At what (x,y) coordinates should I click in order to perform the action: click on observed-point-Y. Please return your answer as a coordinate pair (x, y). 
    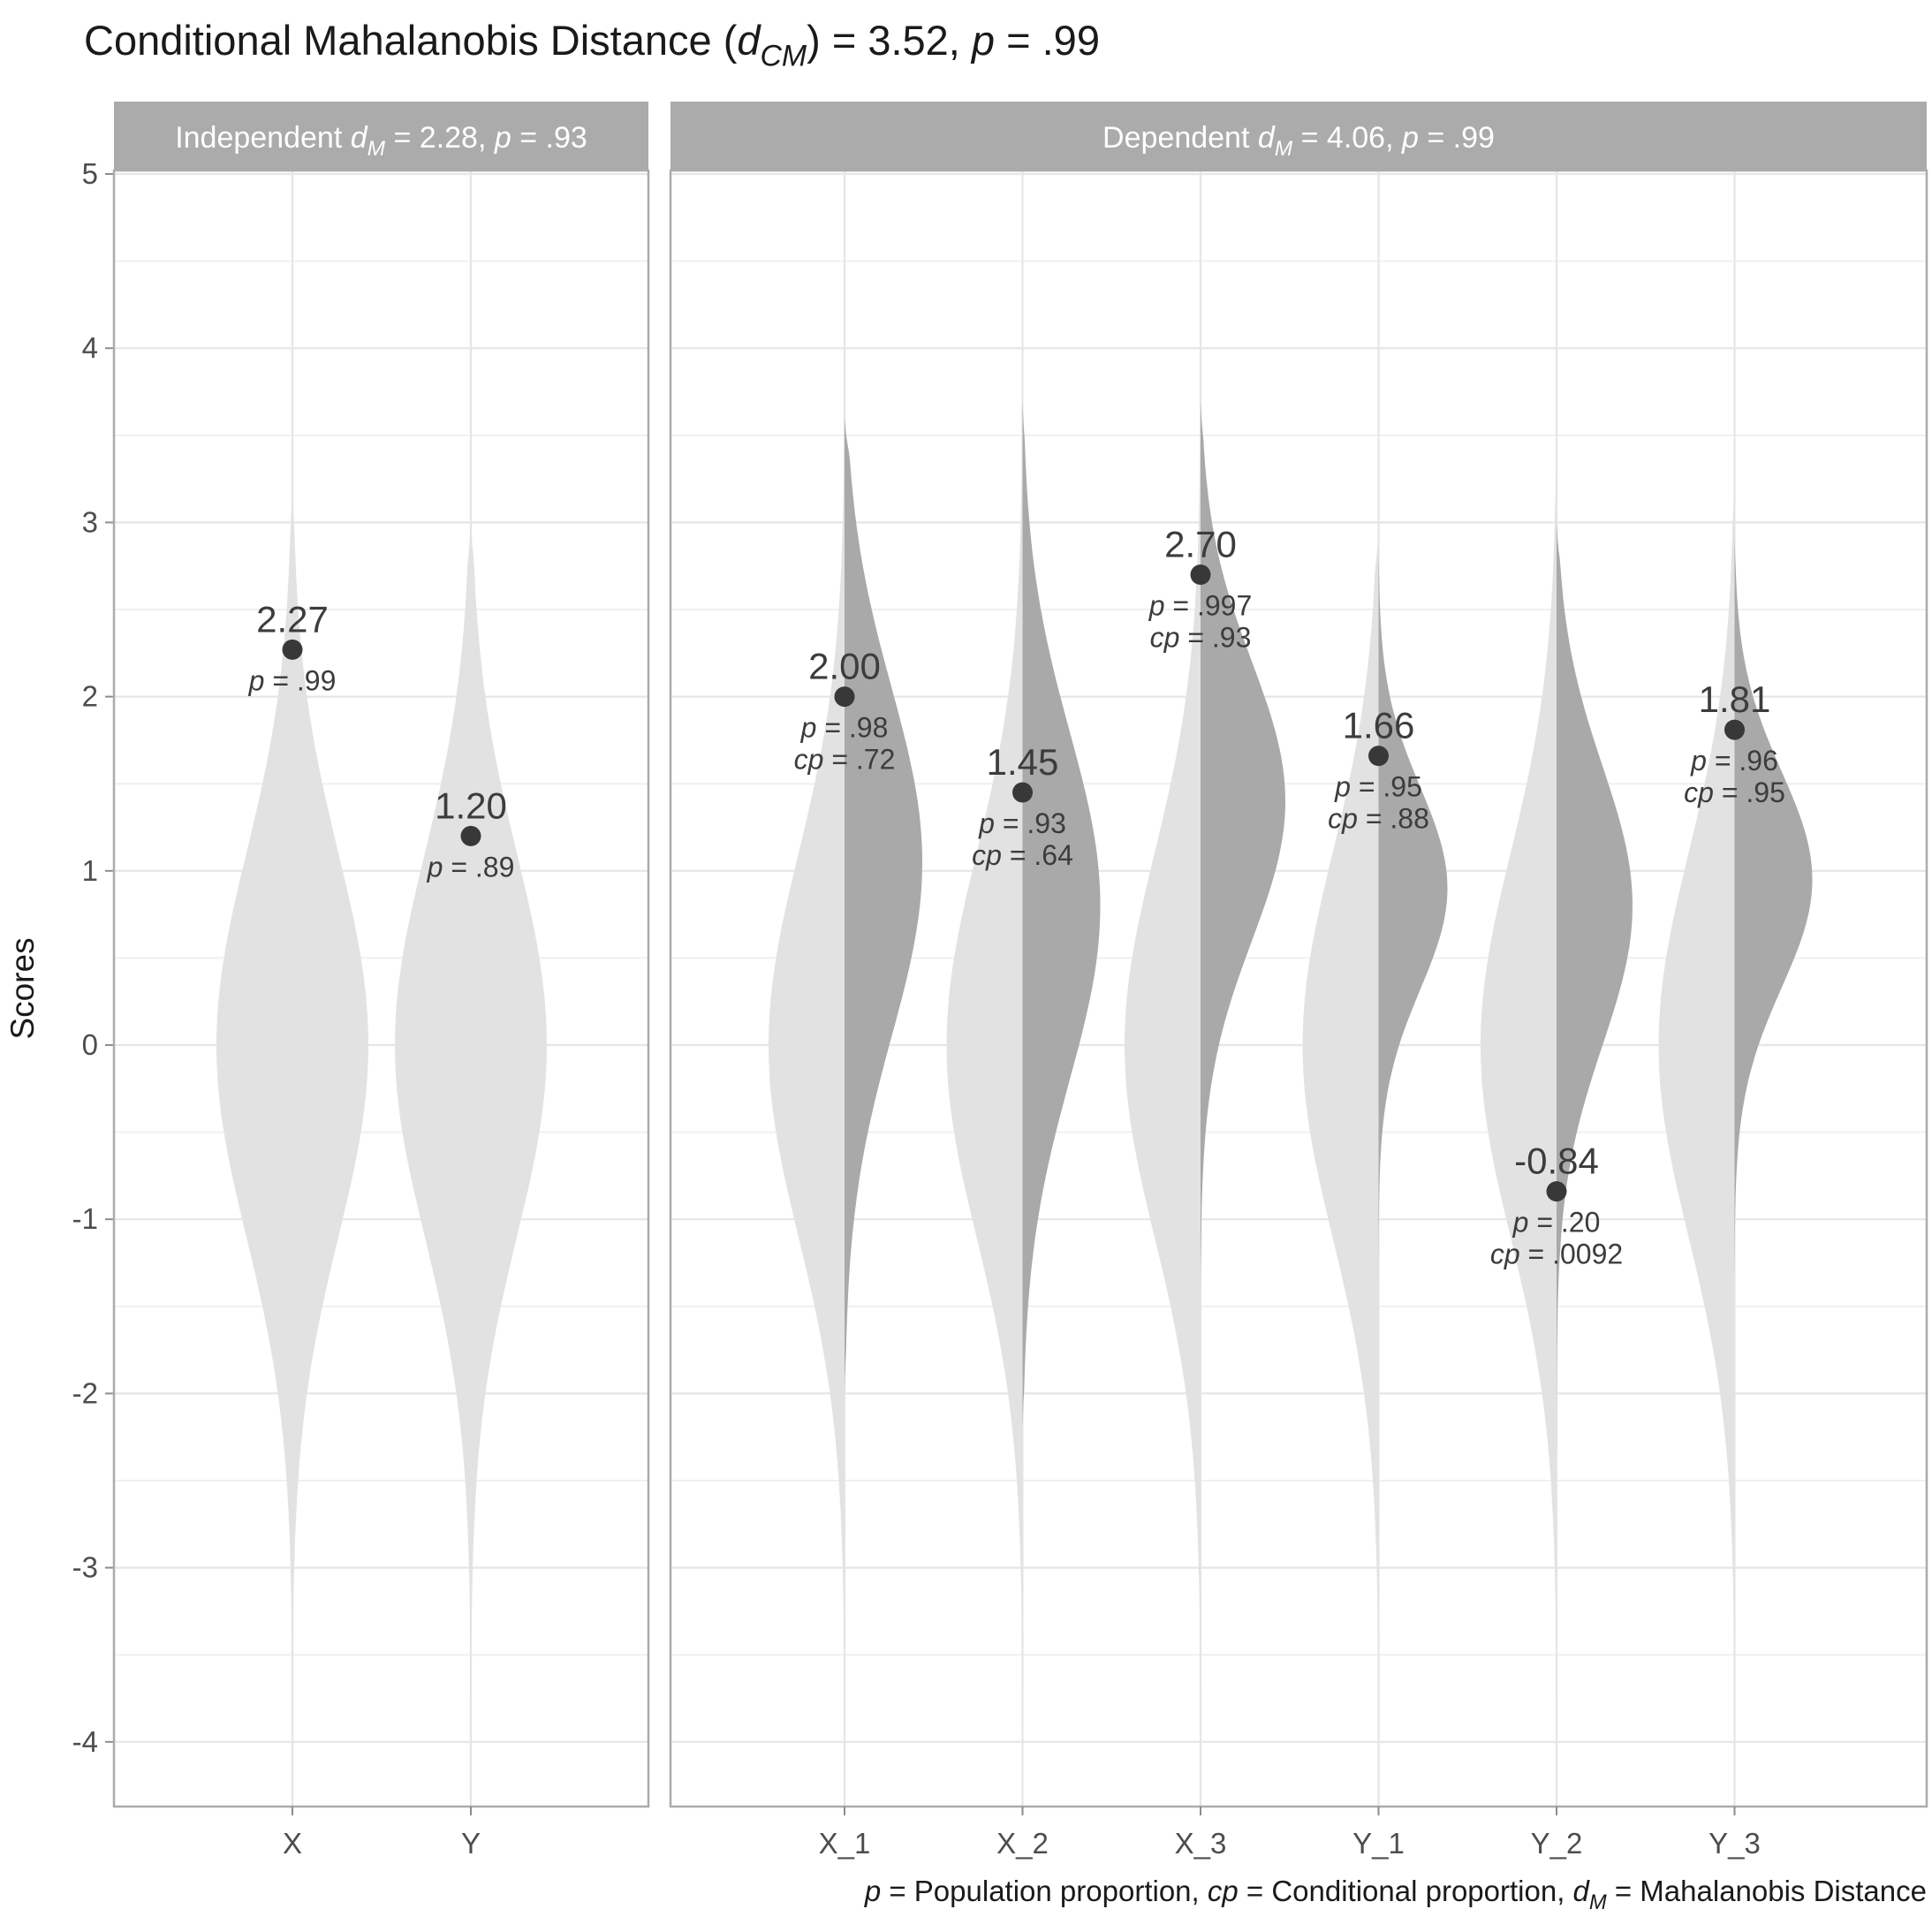
    Looking at the image, I should click on (471, 836).